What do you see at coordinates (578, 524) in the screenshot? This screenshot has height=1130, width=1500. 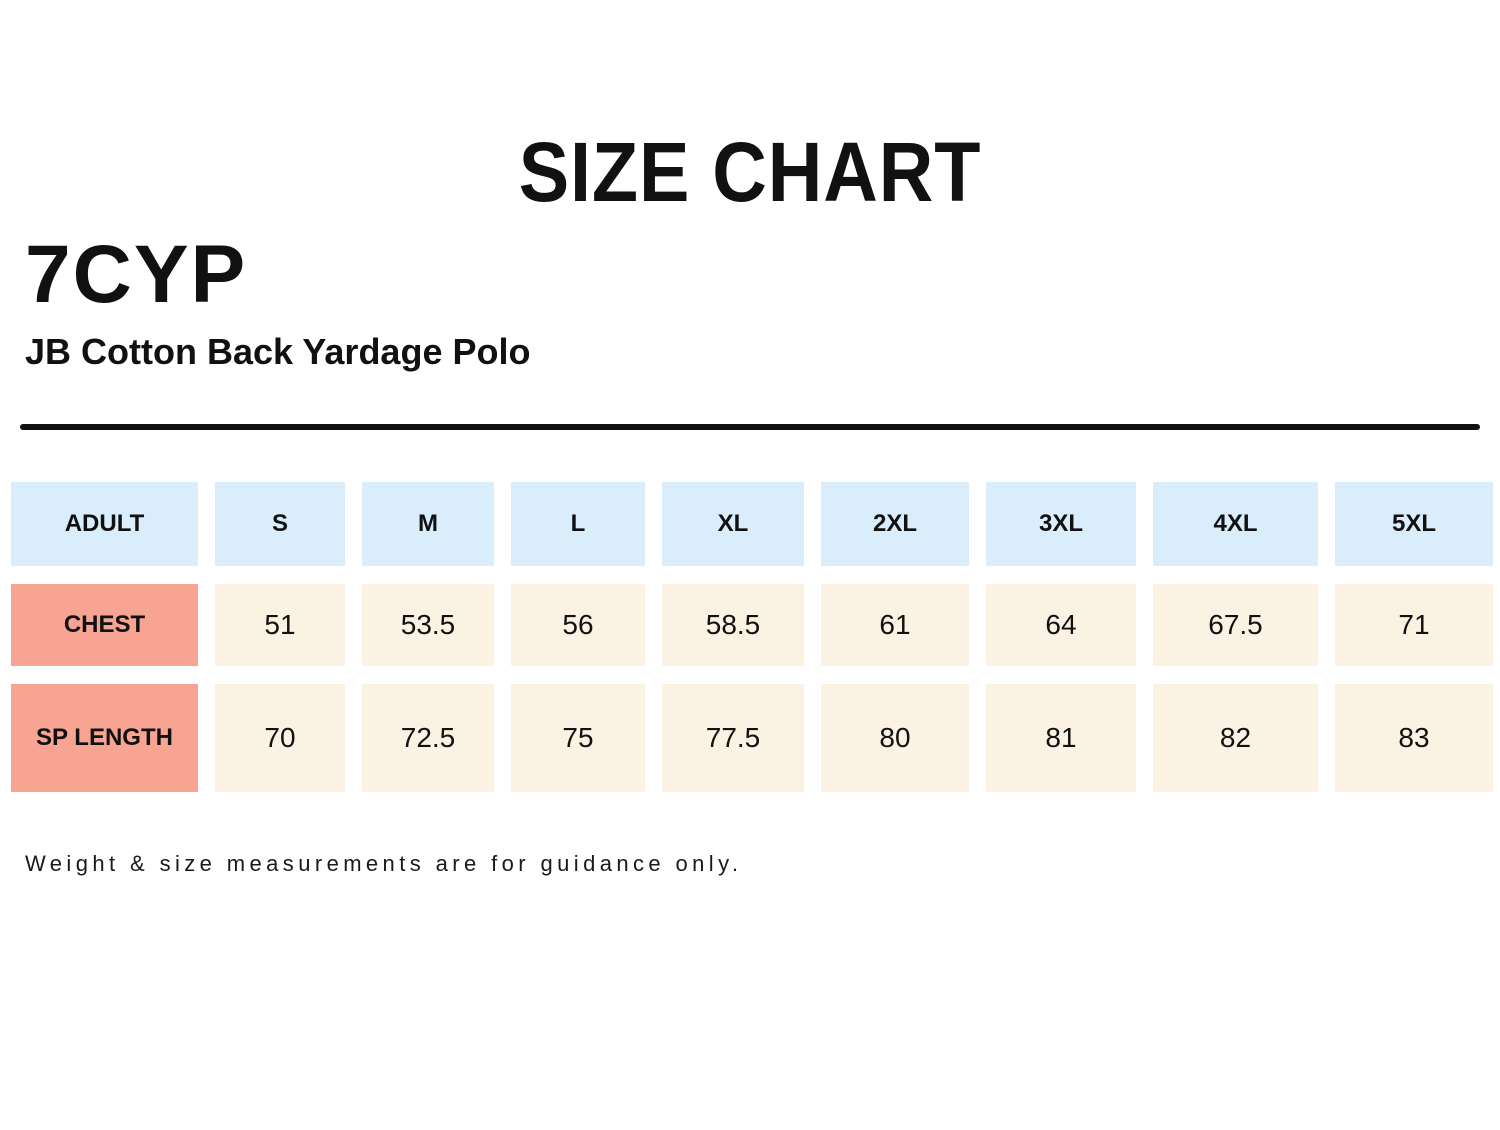 I see `column-header-l: L` at bounding box center [578, 524].